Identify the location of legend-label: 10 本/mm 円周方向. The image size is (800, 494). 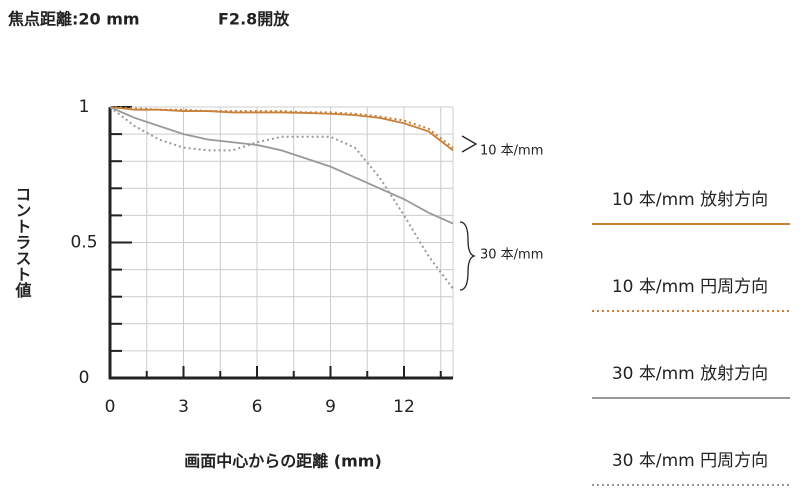
(690, 287).